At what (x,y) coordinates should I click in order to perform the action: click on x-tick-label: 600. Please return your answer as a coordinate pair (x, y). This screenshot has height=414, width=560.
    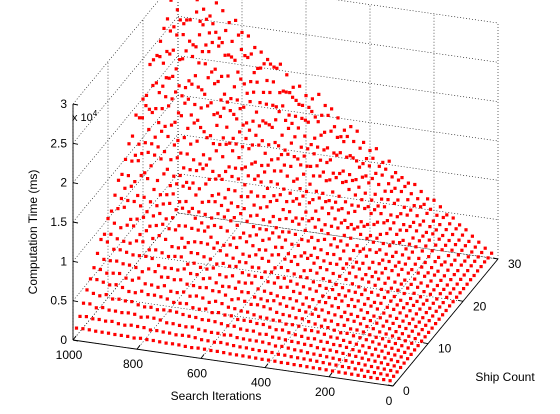
    Looking at the image, I should click on (197, 373).